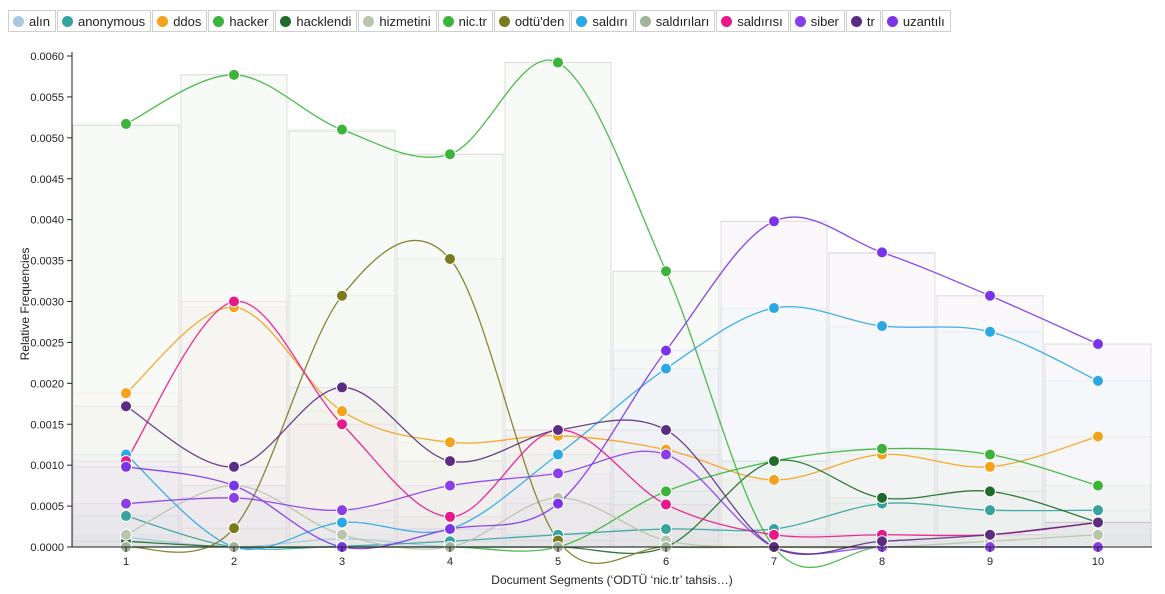 The height and width of the screenshot is (594, 1165). I want to click on legend-item-3: hacker, so click(241, 21).